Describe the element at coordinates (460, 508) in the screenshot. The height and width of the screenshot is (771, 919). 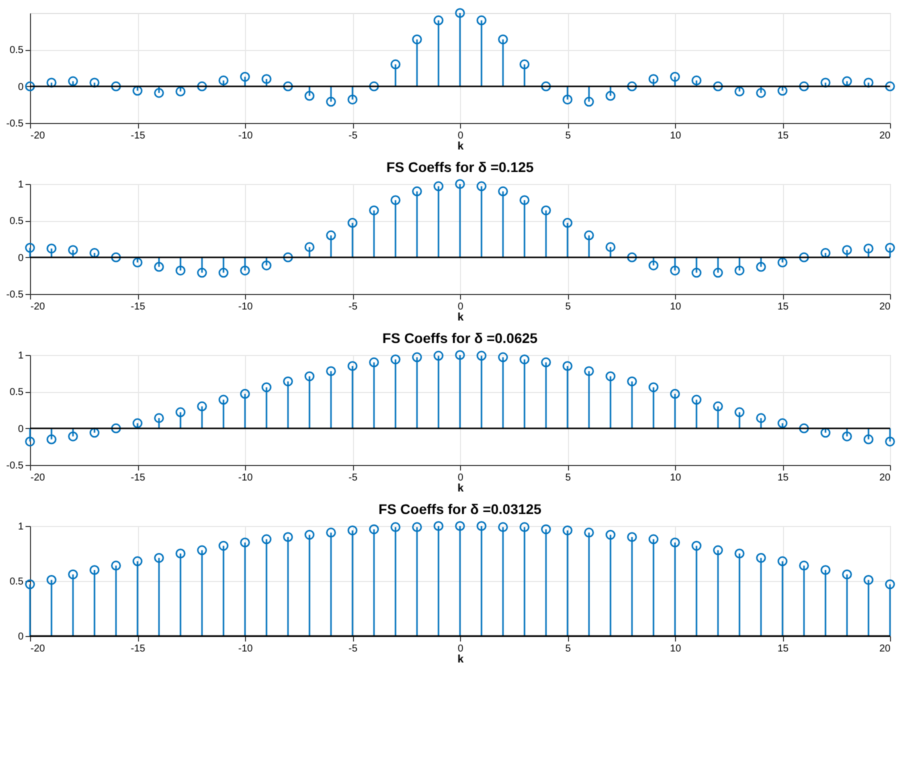
I see `chart-title: FS Coeffs for δ =0.03125` at that location.